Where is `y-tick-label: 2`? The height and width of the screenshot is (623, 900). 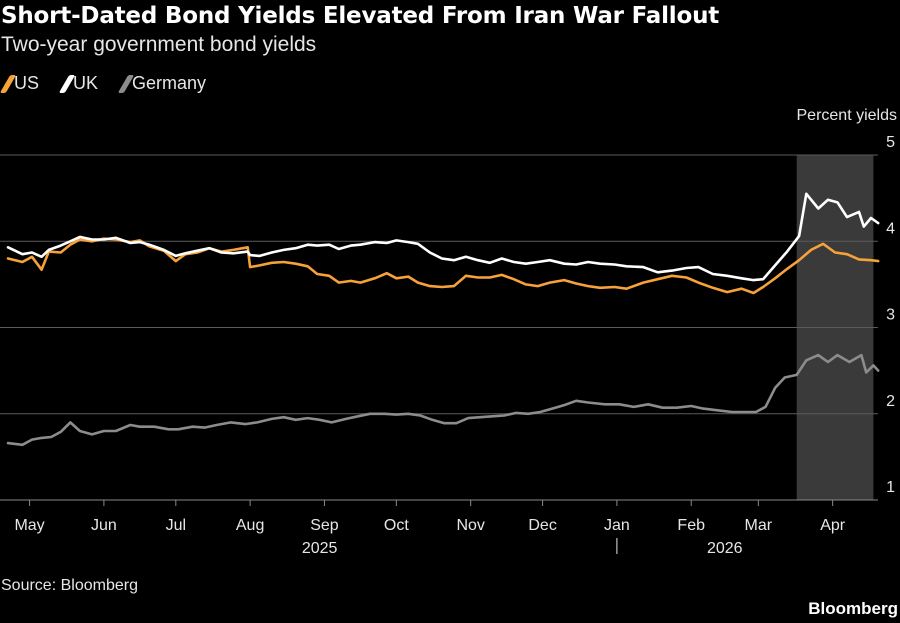 y-tick-label: 2 is located at coordinates (890, 401).